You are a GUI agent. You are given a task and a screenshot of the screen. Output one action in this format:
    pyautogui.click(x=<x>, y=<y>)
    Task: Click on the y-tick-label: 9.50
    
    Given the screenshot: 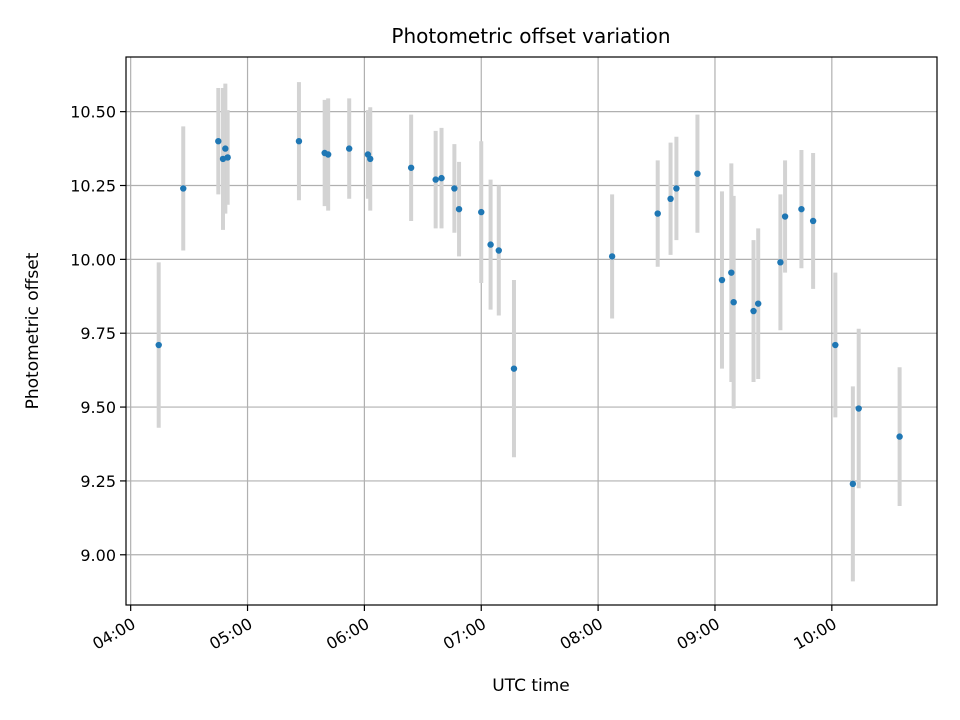 What is the action you would take?
    pyautogui.click(x=98, y=407)
    